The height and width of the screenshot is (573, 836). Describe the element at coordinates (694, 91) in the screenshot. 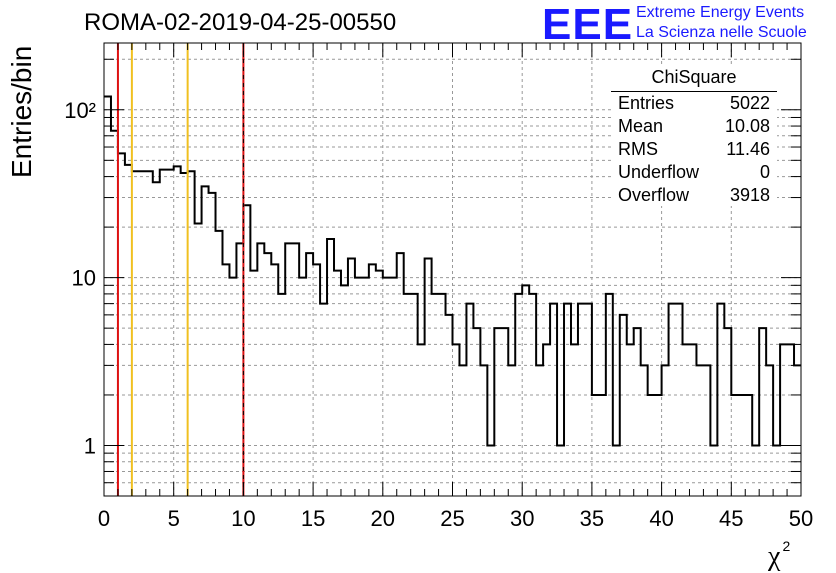

I see `stats-divider` at that location.